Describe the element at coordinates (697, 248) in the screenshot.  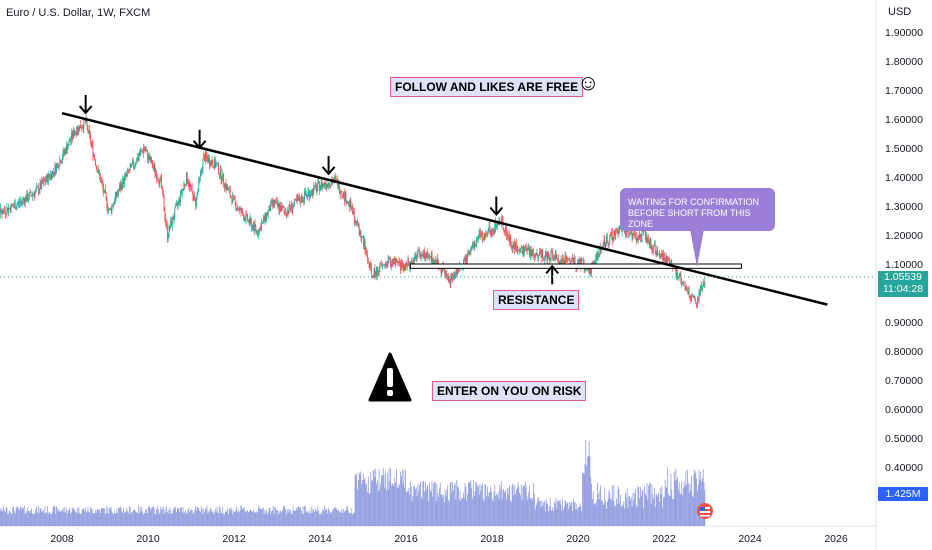
I see `callout-pointer` at that location.